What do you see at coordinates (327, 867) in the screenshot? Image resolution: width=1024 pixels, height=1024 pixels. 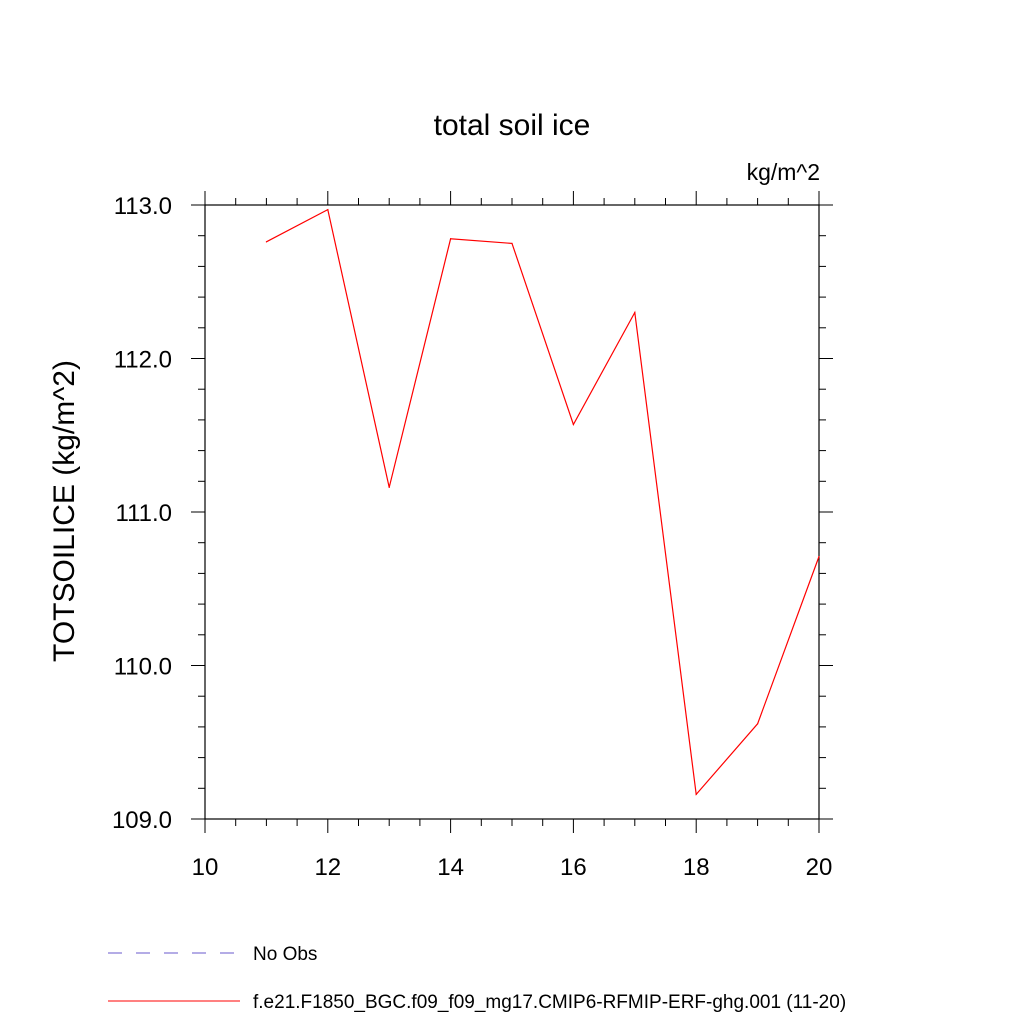 I see `x-tick-label: 12` at bounding box center [327, 867].